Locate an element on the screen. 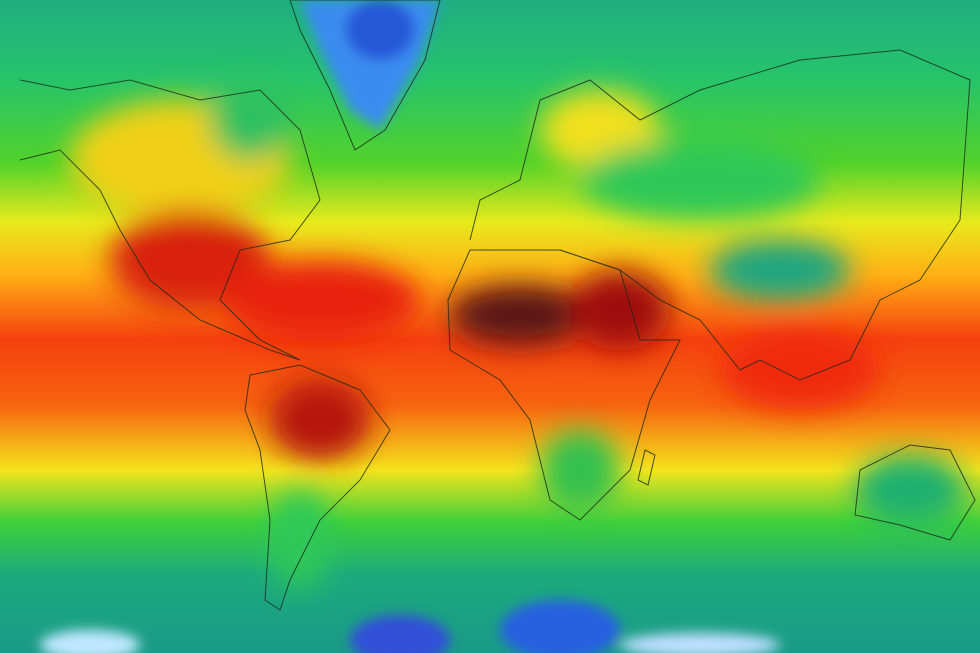 This screenshot has width=980, height=653. north-america-outline is located at coordinates (170, 220).